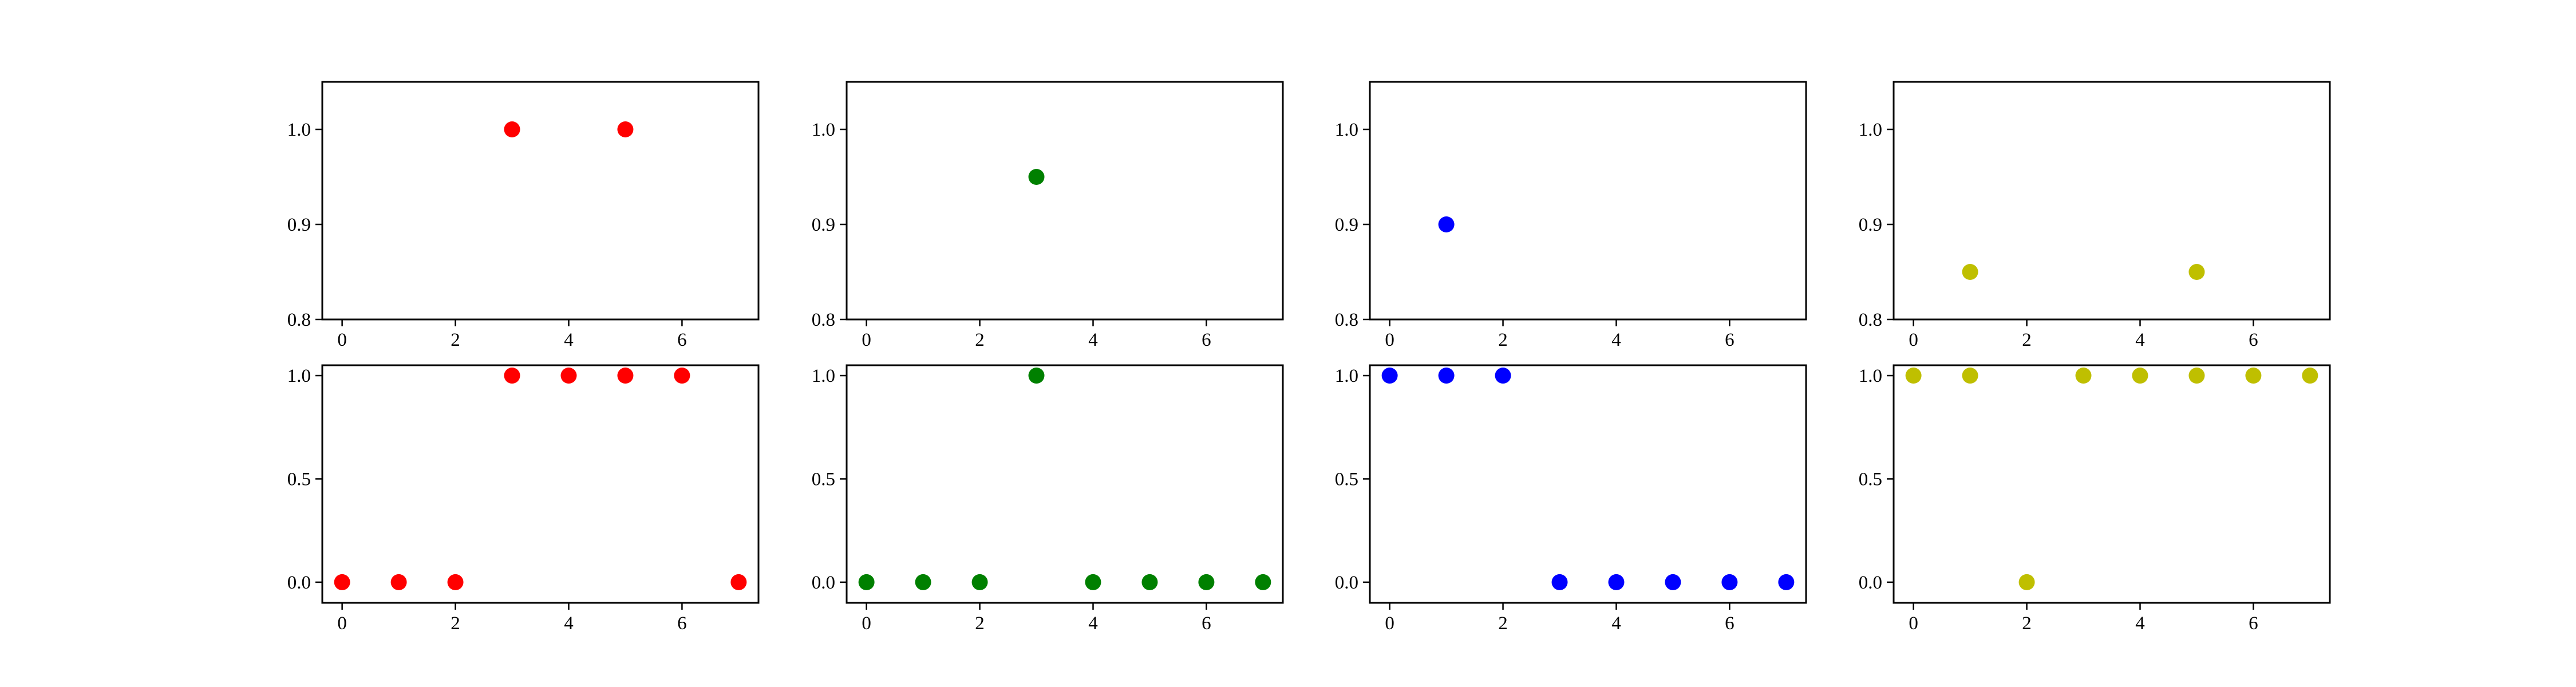 The width and height of the screenshot is (2576, 687). I want to click on subplot-8: 0 2 4 6 0.0 0.5 1.0, so click(2095, 499).